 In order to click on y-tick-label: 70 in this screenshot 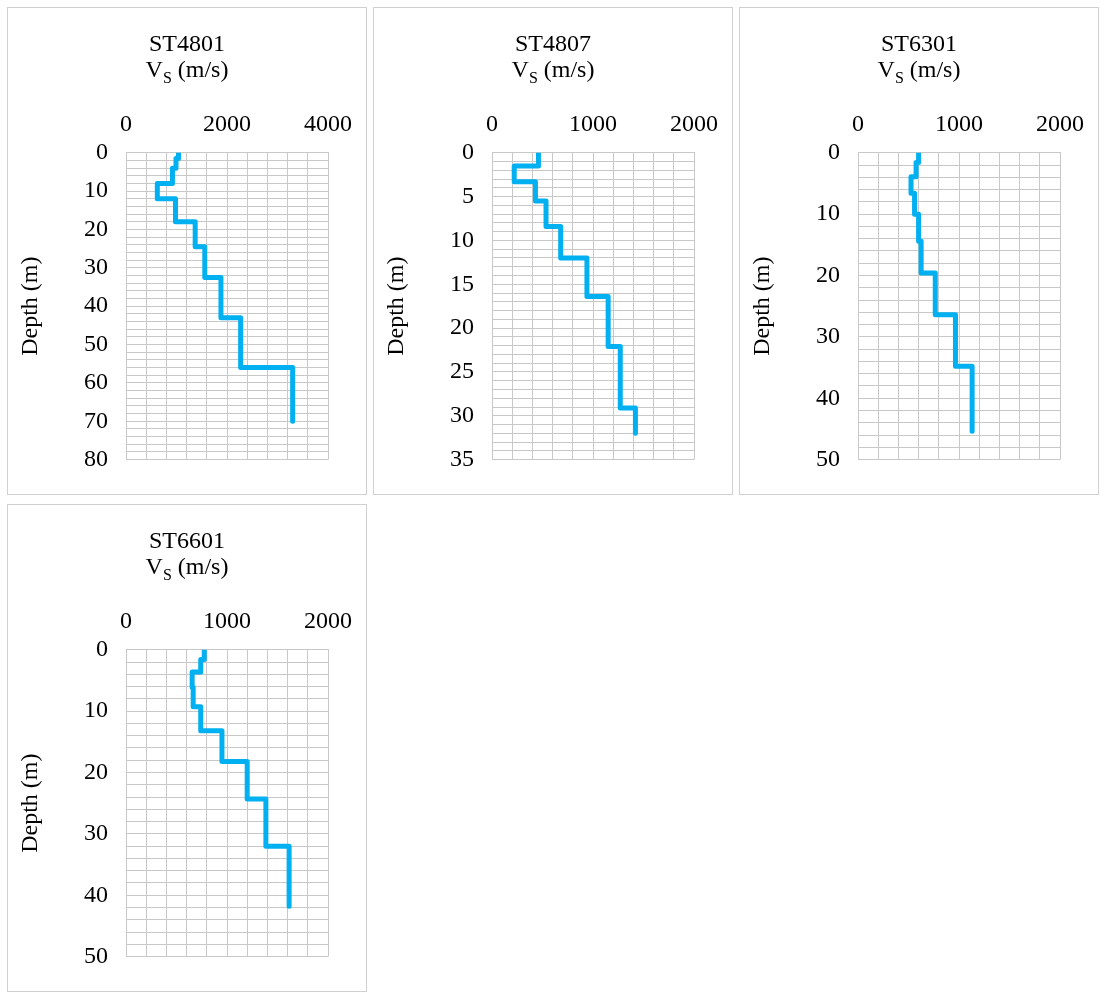, I will do `click(96, 419)`.